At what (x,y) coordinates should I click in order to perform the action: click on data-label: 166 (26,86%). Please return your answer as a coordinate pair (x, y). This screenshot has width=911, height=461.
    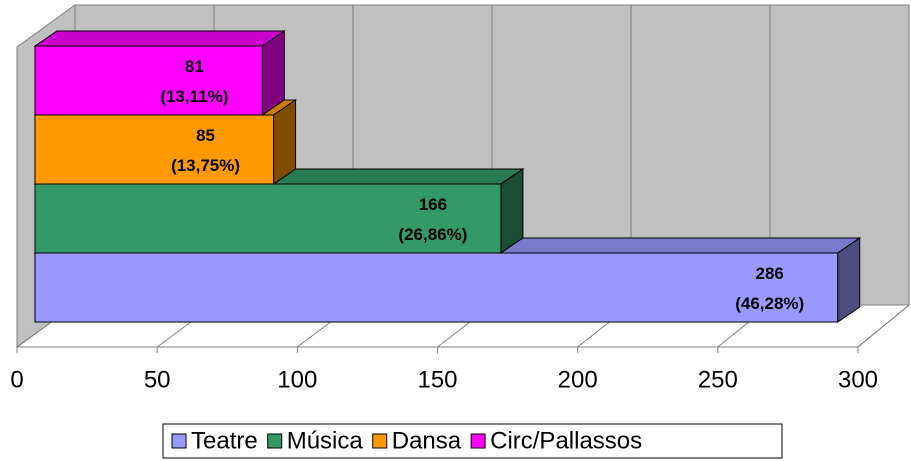
    Looking at the image, I should click on (432, 219).